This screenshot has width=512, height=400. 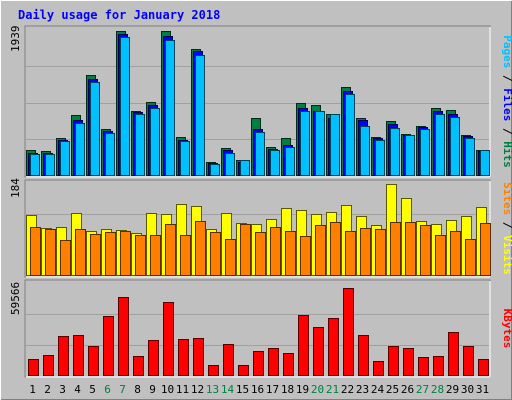 What do you see at coordinates (32, 389) in the screenshot?
I see `day-label-1: 1` at bounding box center [32, 389].